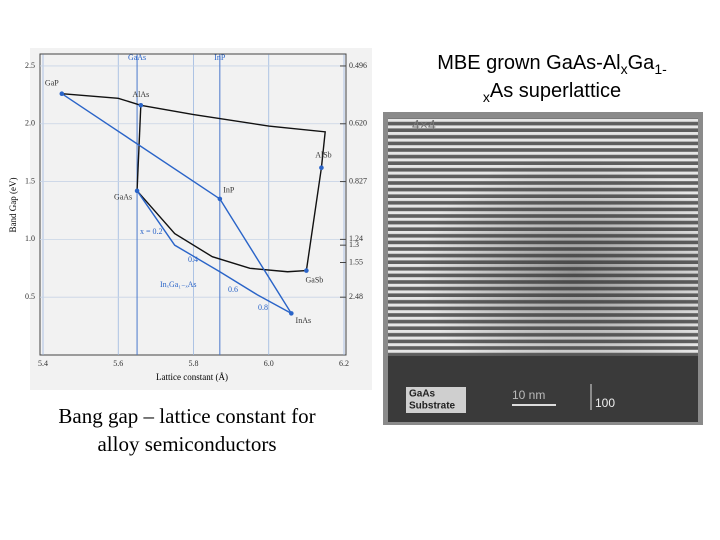  What do you see at coordinates (229, 190) in the screenshot?
I see `point-label: InP` at bounding box center [229, 190].